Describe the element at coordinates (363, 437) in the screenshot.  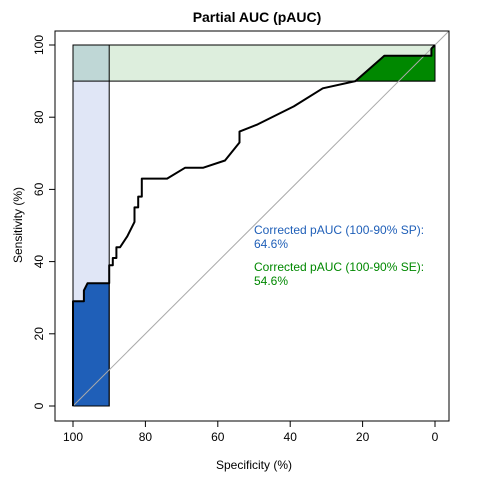
I see `x-tick-label: 20` at that location.